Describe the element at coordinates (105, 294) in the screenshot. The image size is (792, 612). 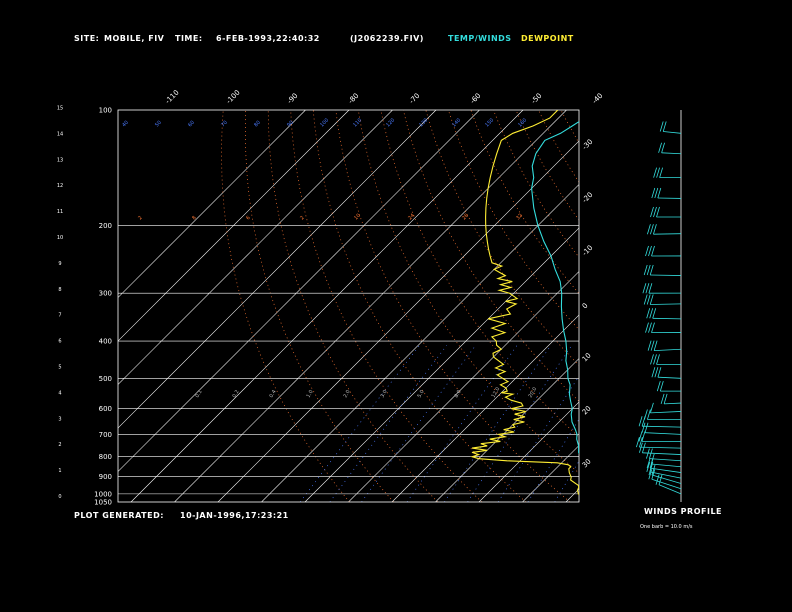
I see `pressure-tick-label: 300` at that location.